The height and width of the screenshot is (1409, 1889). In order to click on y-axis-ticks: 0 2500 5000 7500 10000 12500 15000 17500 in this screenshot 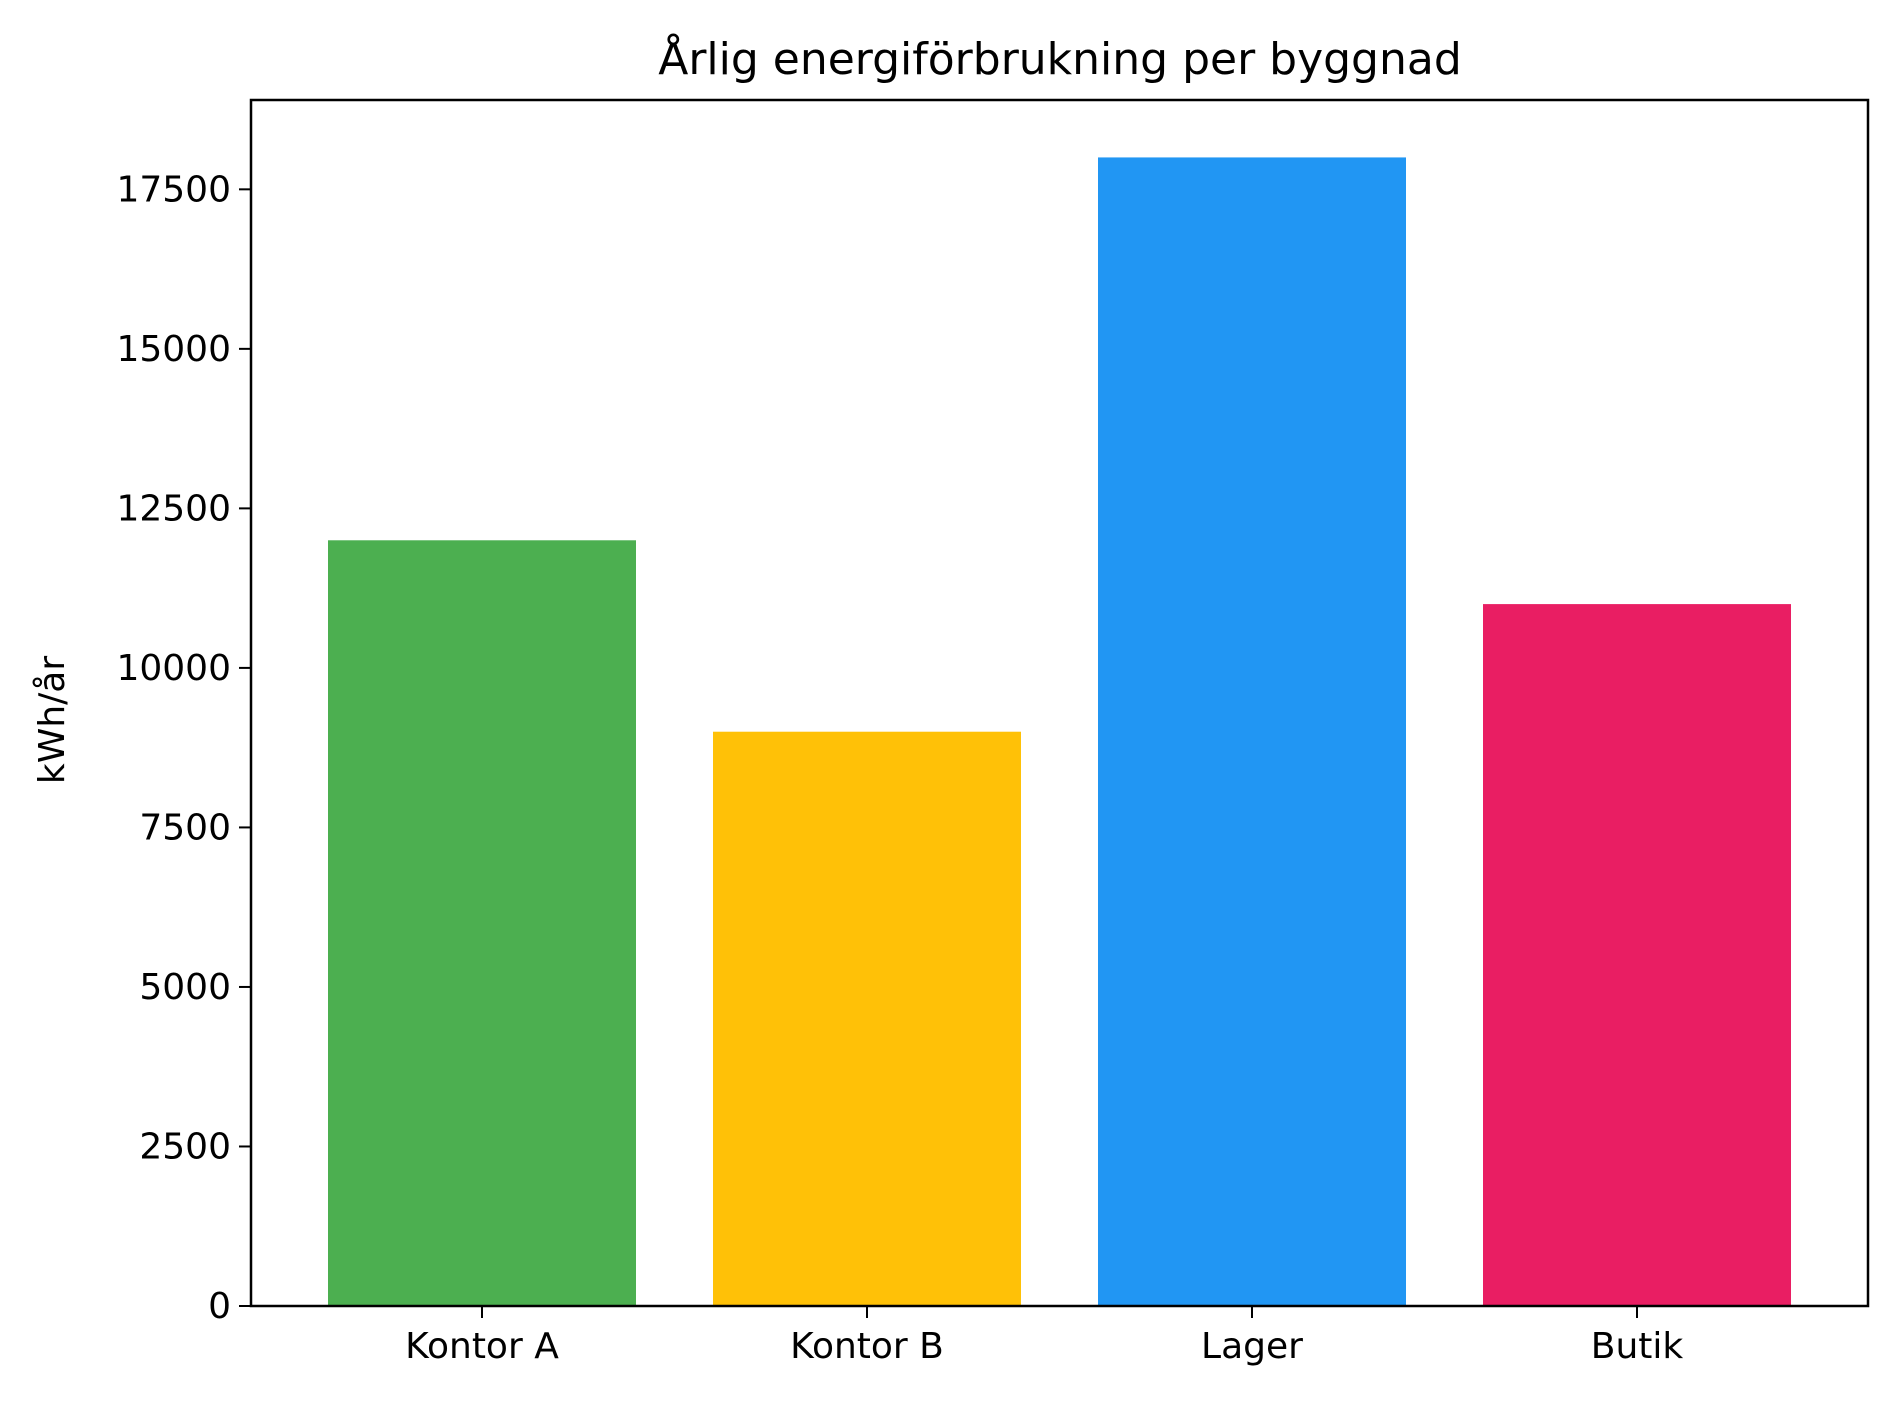, I will do `click(183, 748)`.